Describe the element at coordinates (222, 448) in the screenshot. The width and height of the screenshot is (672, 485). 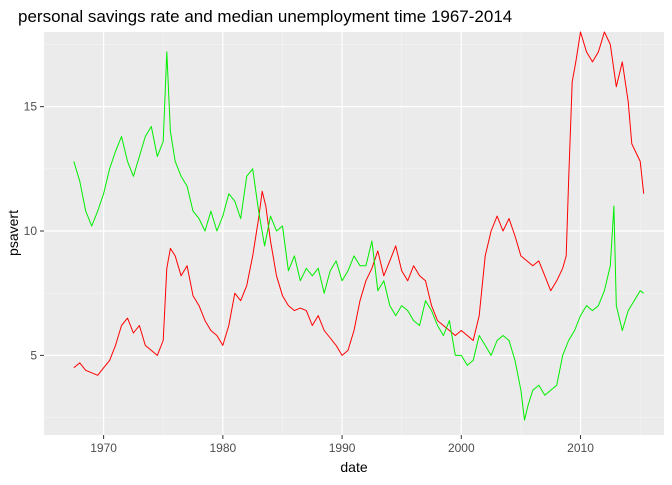
I see `x-tick-label: 1980` at that location.